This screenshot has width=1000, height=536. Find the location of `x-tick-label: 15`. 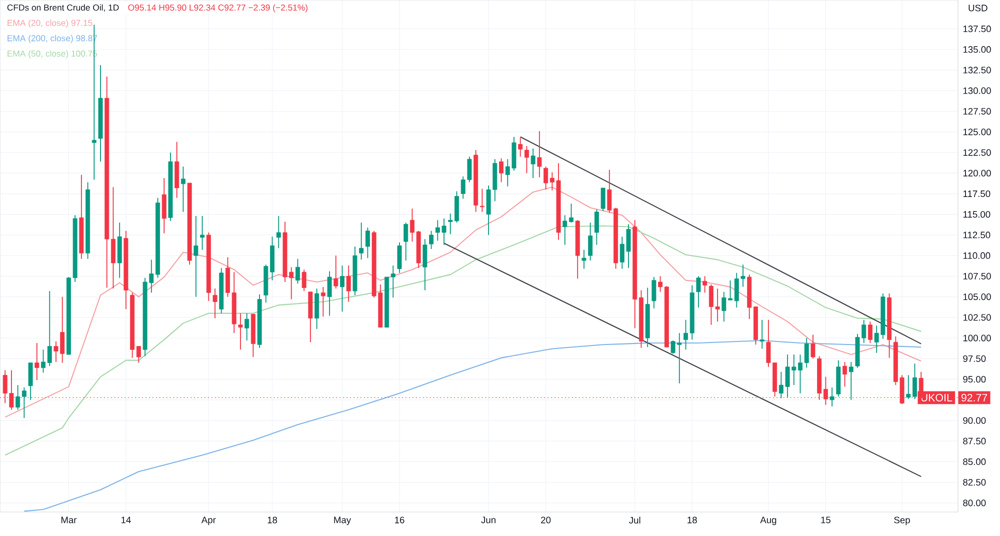

x-tick-label: 15 is located at coordinates (825, 520).